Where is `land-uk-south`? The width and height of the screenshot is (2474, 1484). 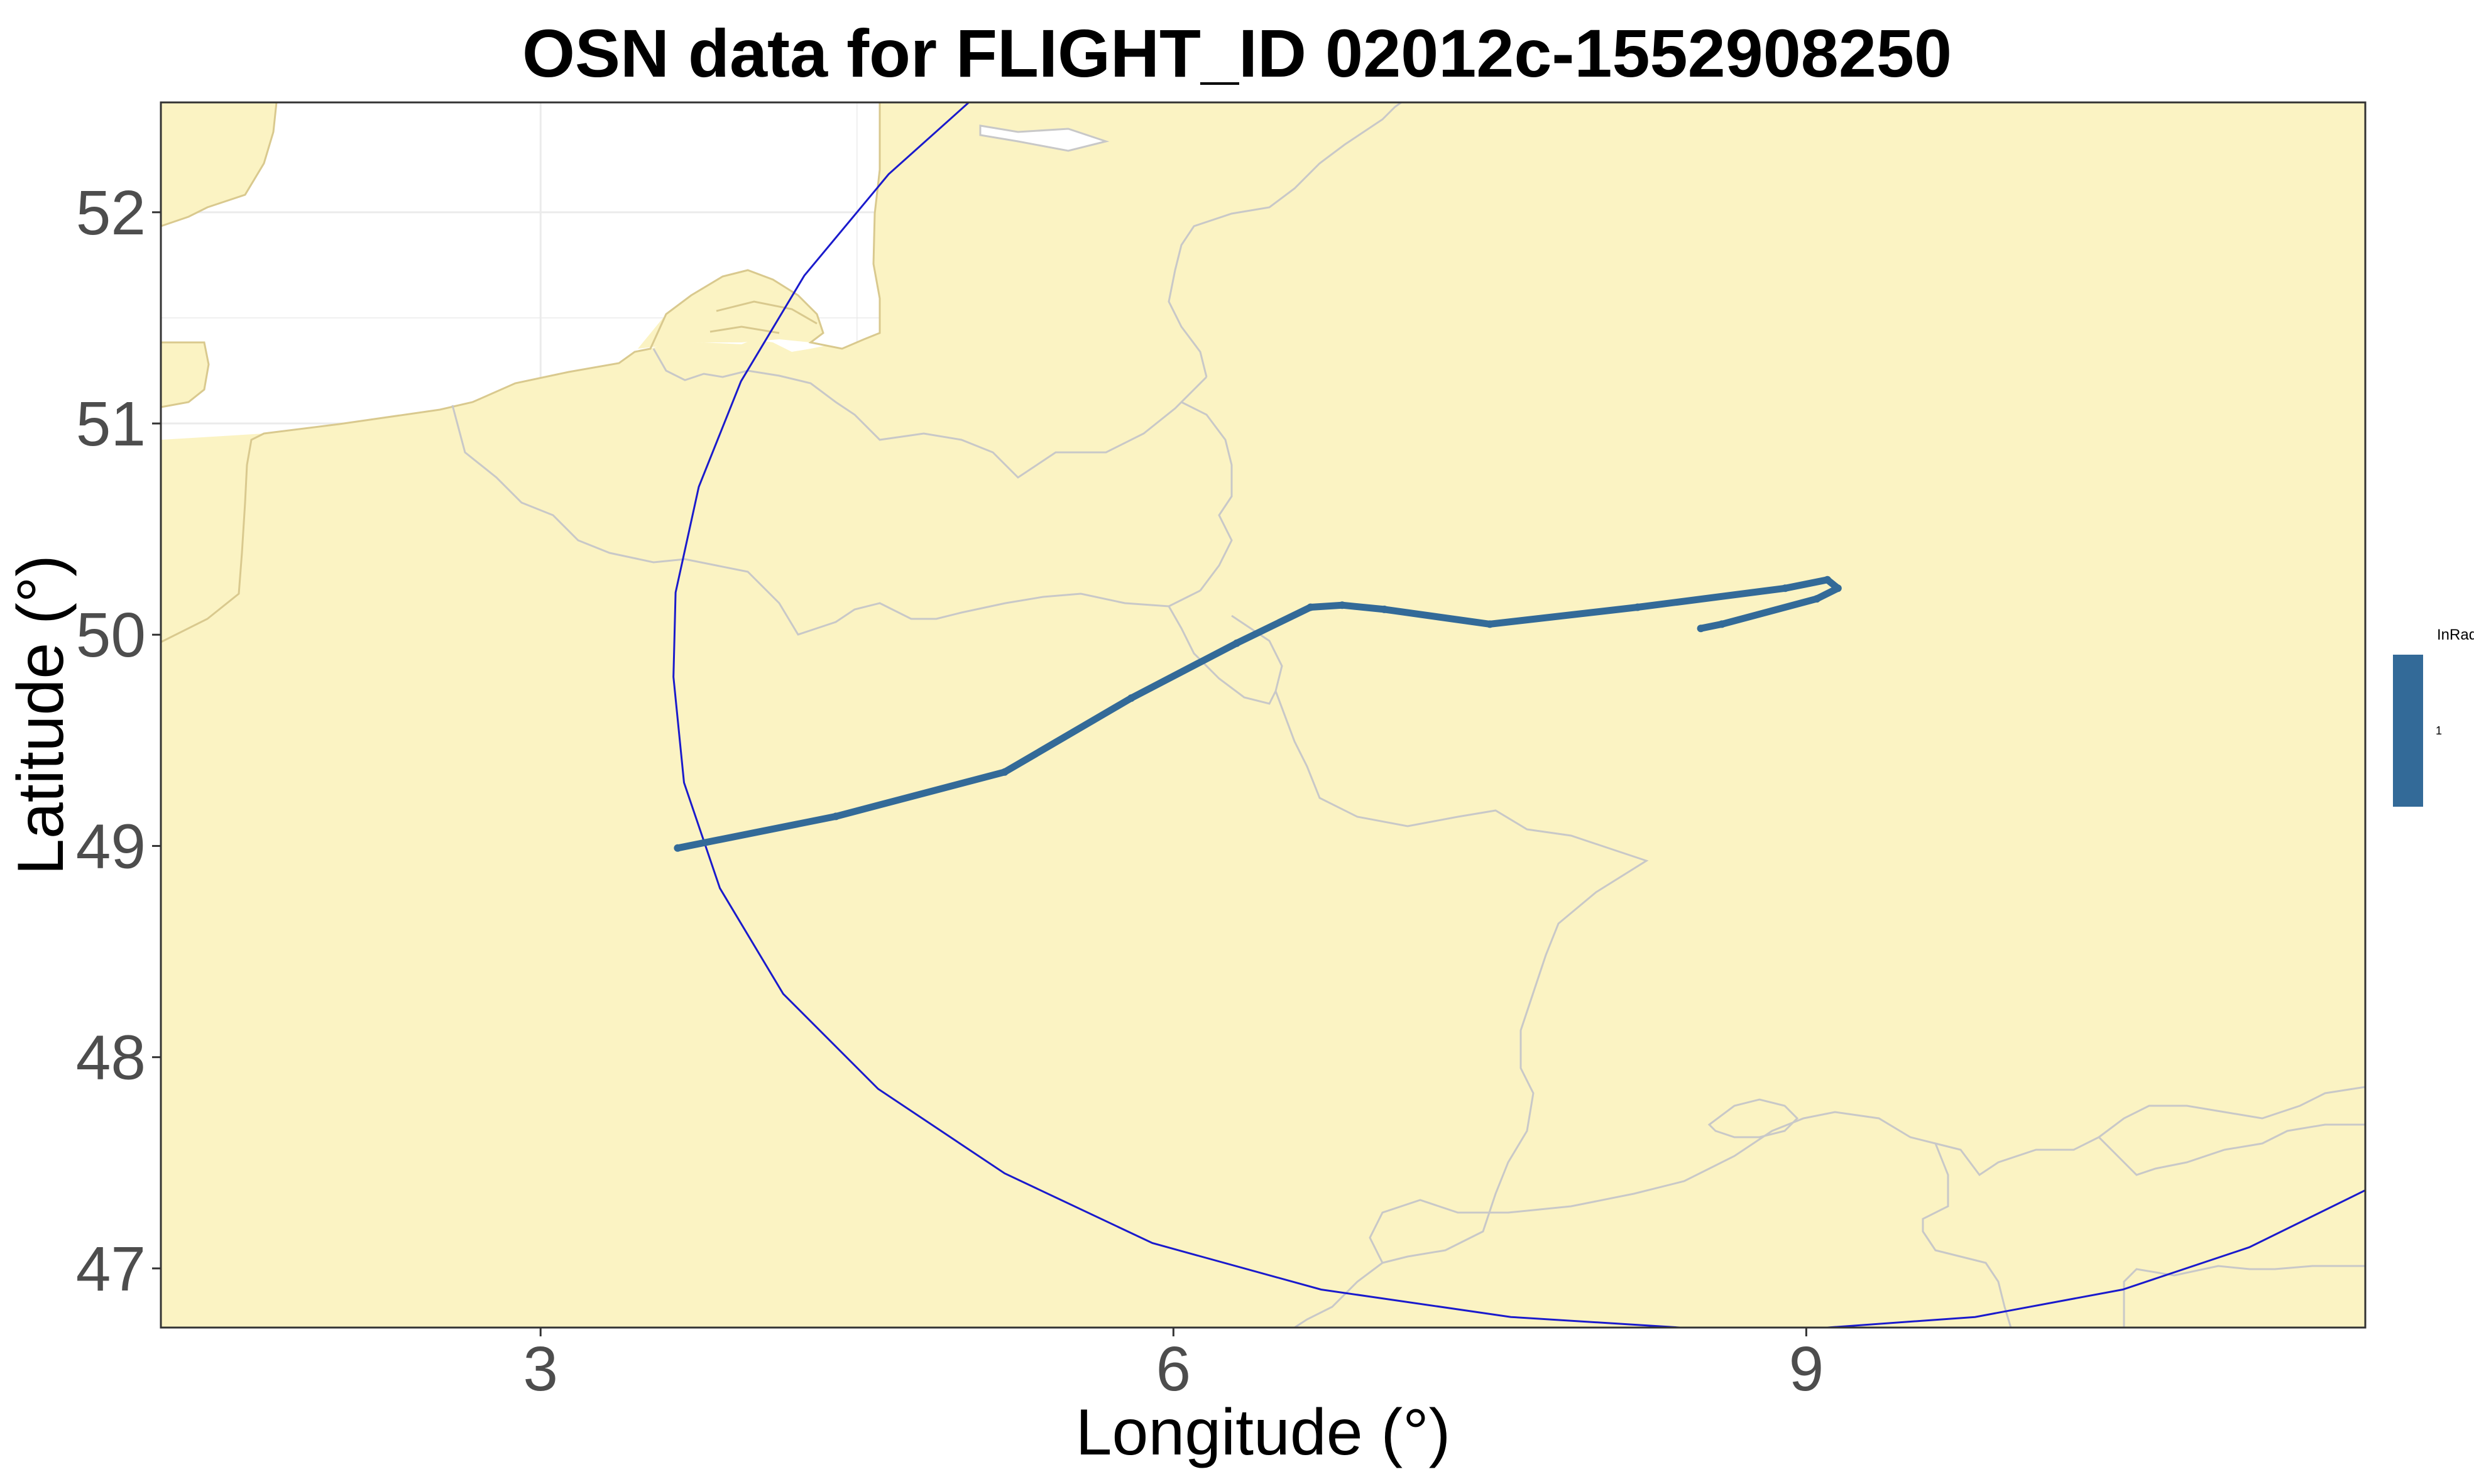 land-uk-south is located at coordinates (185, 374).